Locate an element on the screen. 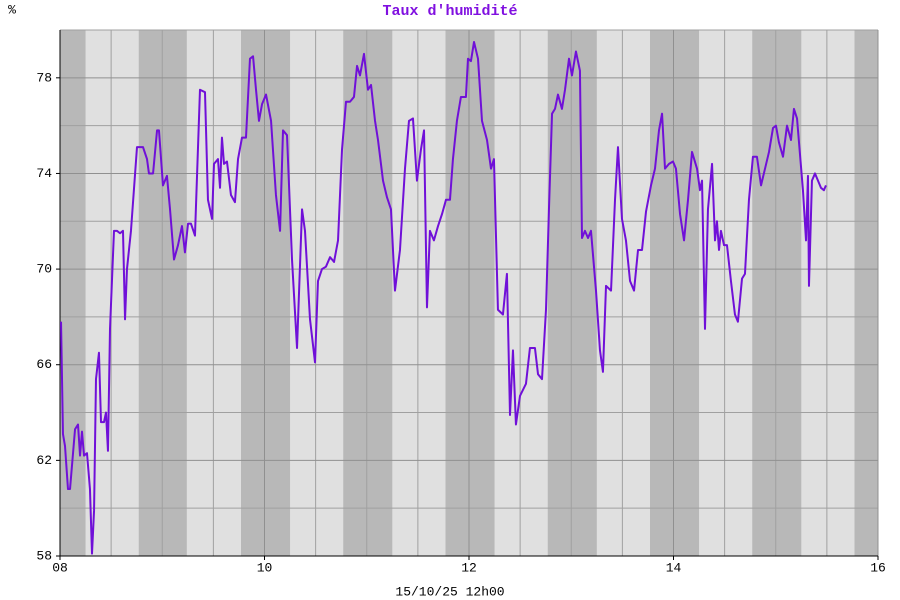  y-tick-label: 58 is located at coordinates (44, 555).